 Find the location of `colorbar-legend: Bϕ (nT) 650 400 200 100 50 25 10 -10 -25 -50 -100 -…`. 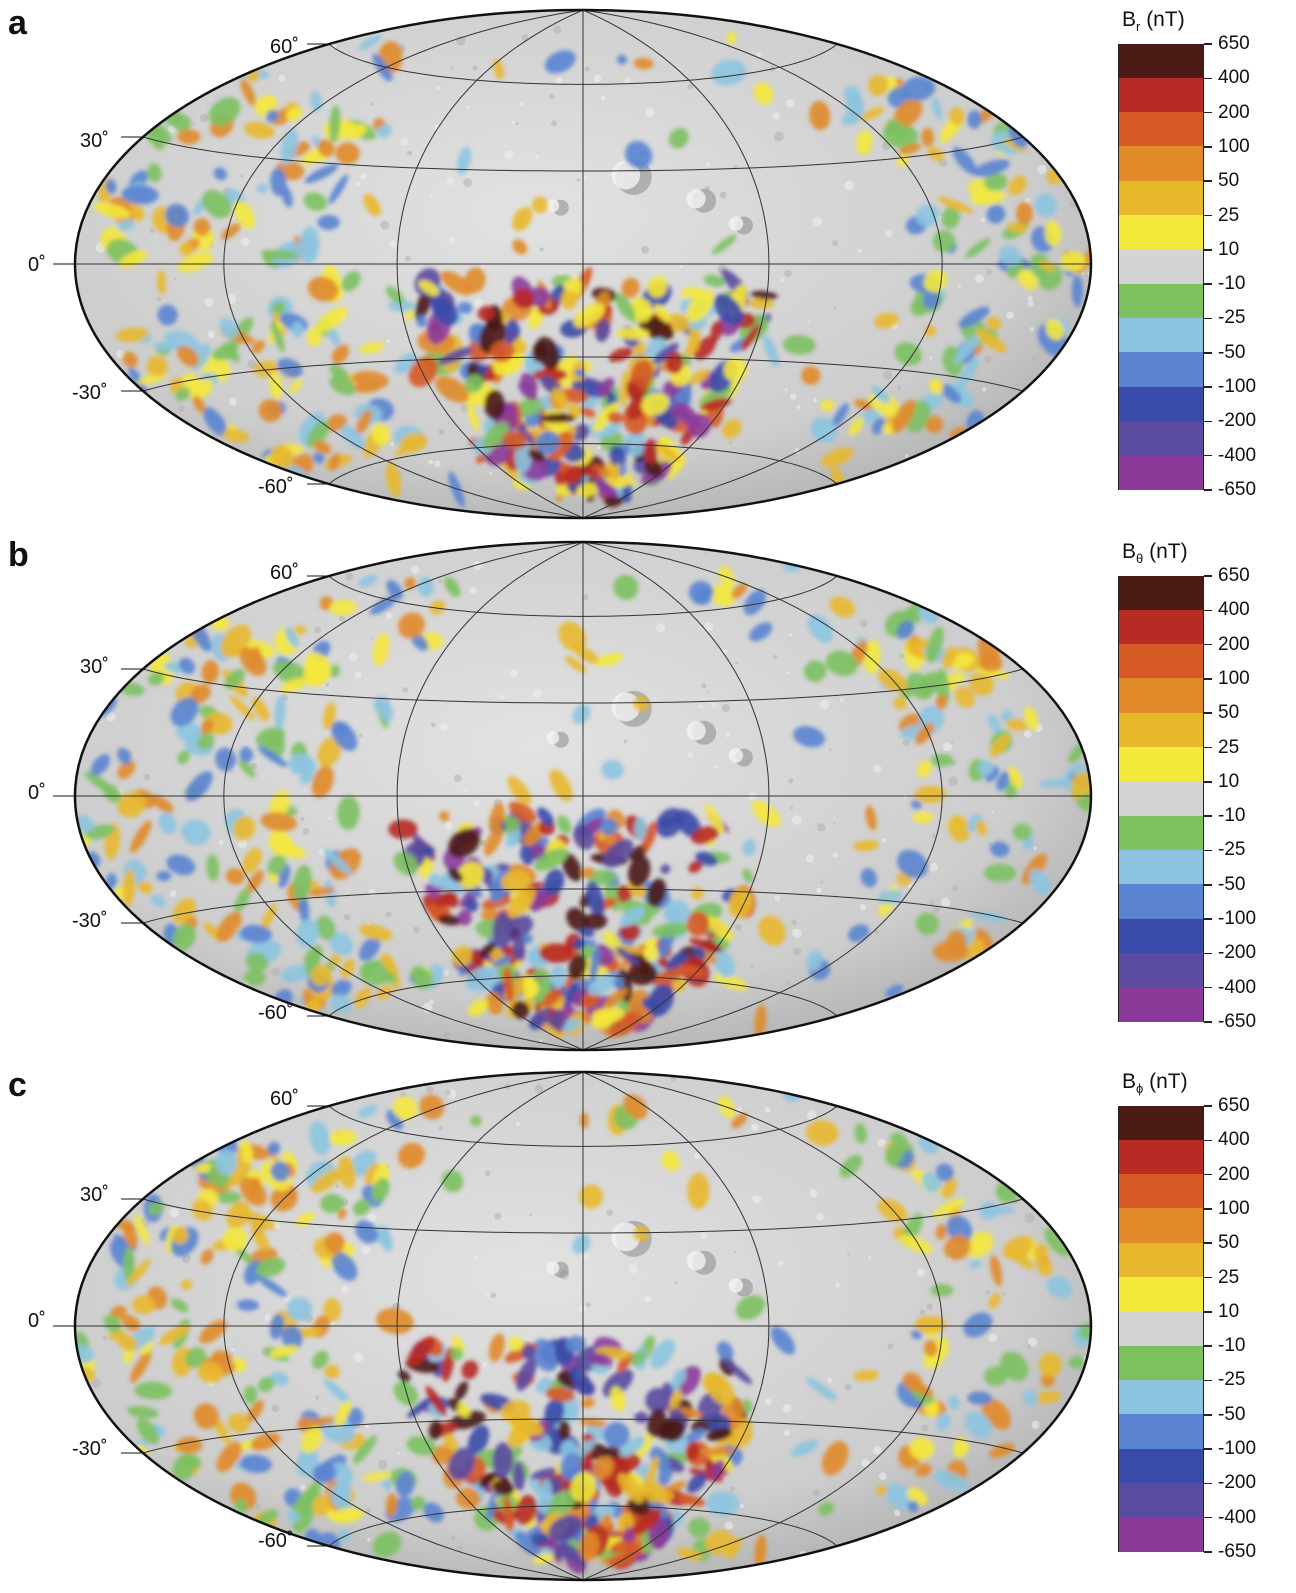

colorbar-legend: Bϕ (nT) 650 400 200 100 50 25 10 -10 -25 -50 -100 -… is located at coordinates (1198, 1326).